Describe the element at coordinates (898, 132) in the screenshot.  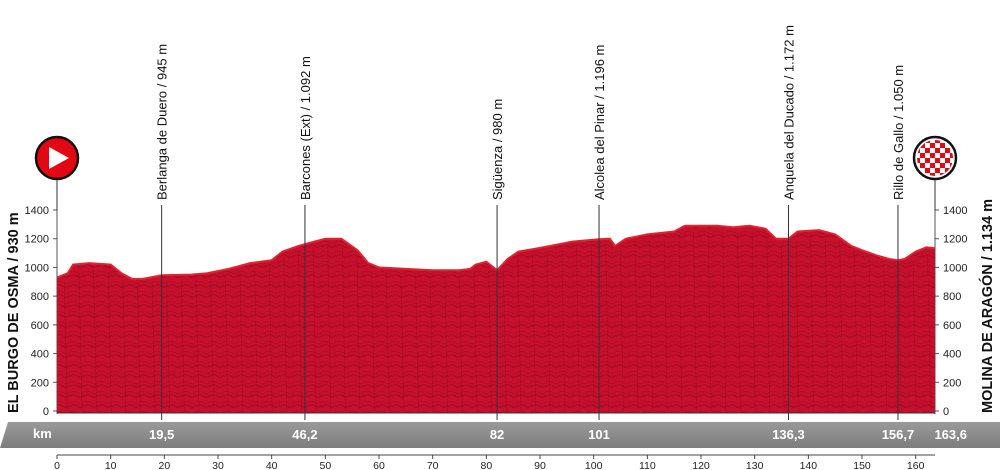
I see `landmark-label-5: Rillo de Gallo / 1.050 m` at that location.